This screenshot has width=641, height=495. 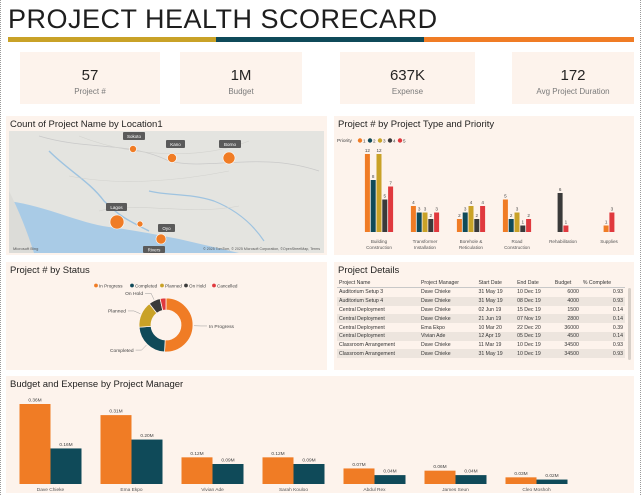 I want to click on bar-data-label: 0.16M, so click(x=65, y=445).